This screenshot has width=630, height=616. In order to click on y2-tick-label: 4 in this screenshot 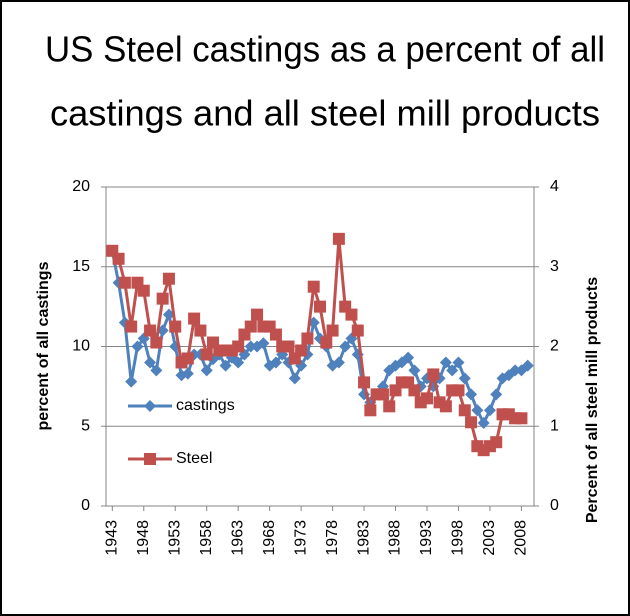, I will do `click(554, 186)`.